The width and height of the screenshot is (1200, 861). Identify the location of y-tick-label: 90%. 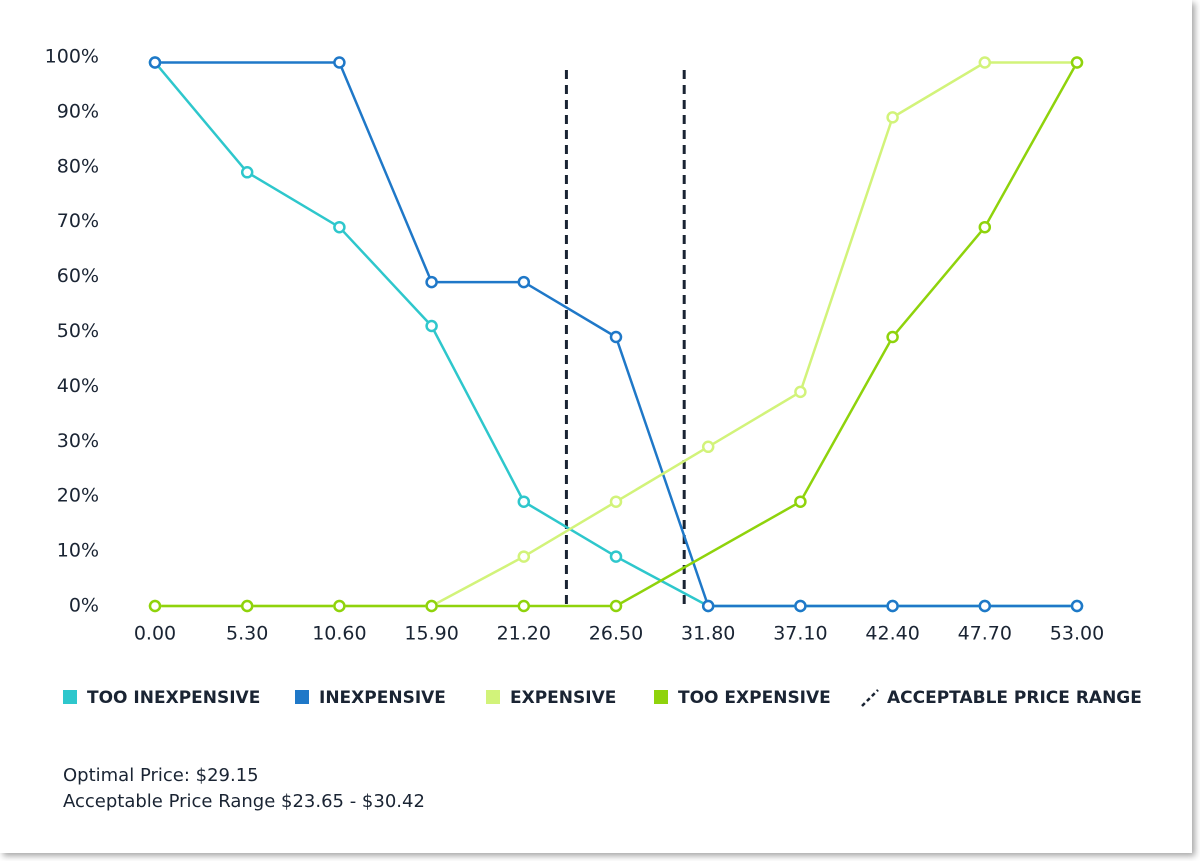
(78, 111).